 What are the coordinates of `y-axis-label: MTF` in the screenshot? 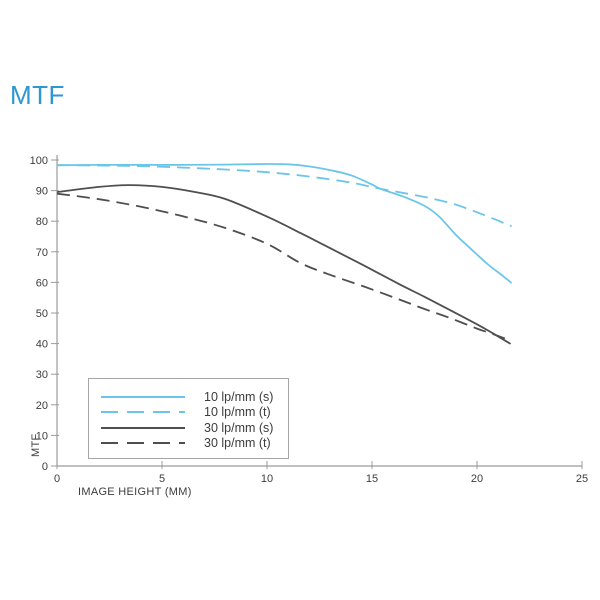 It's located at (36, 445).